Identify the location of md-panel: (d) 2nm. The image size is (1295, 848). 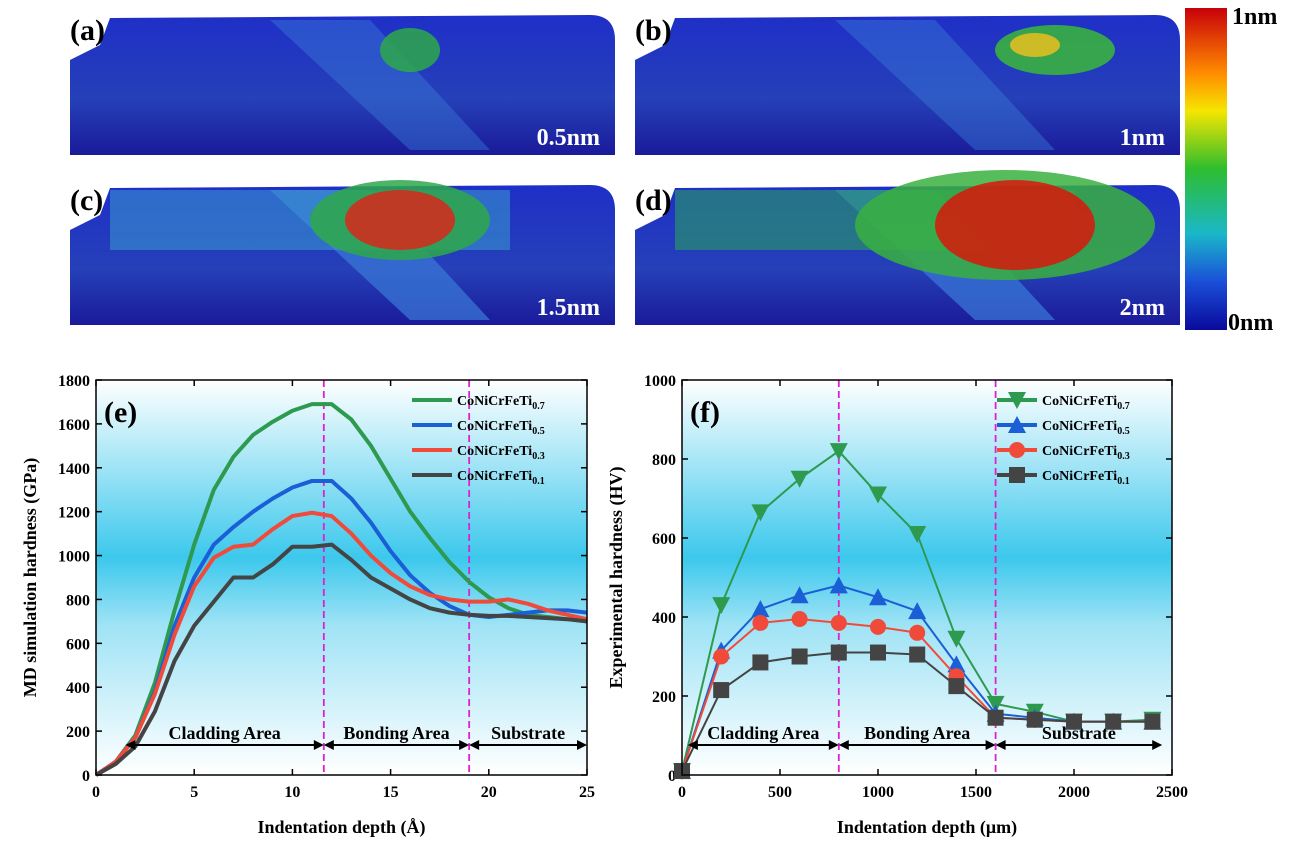
(907, 247).